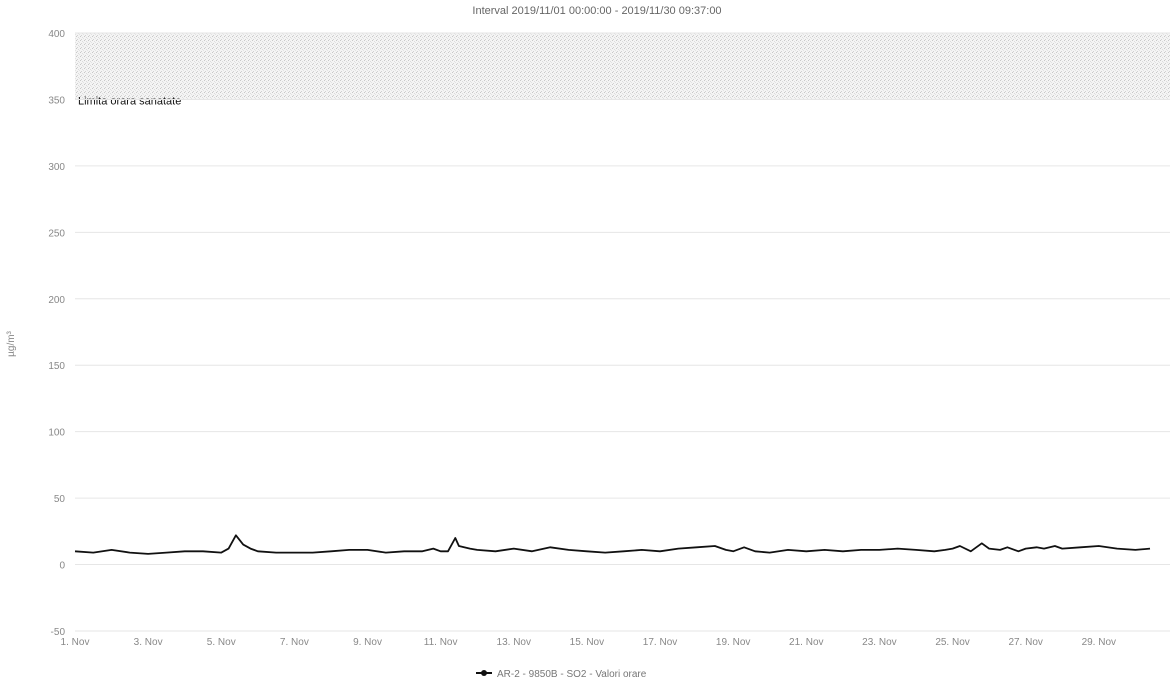 The width and height of the screenshot is (1174, 683). Describe the element at coordinates (879, 642) in the screenshot. I see `x-tick-label: 23. Nov` at that location.